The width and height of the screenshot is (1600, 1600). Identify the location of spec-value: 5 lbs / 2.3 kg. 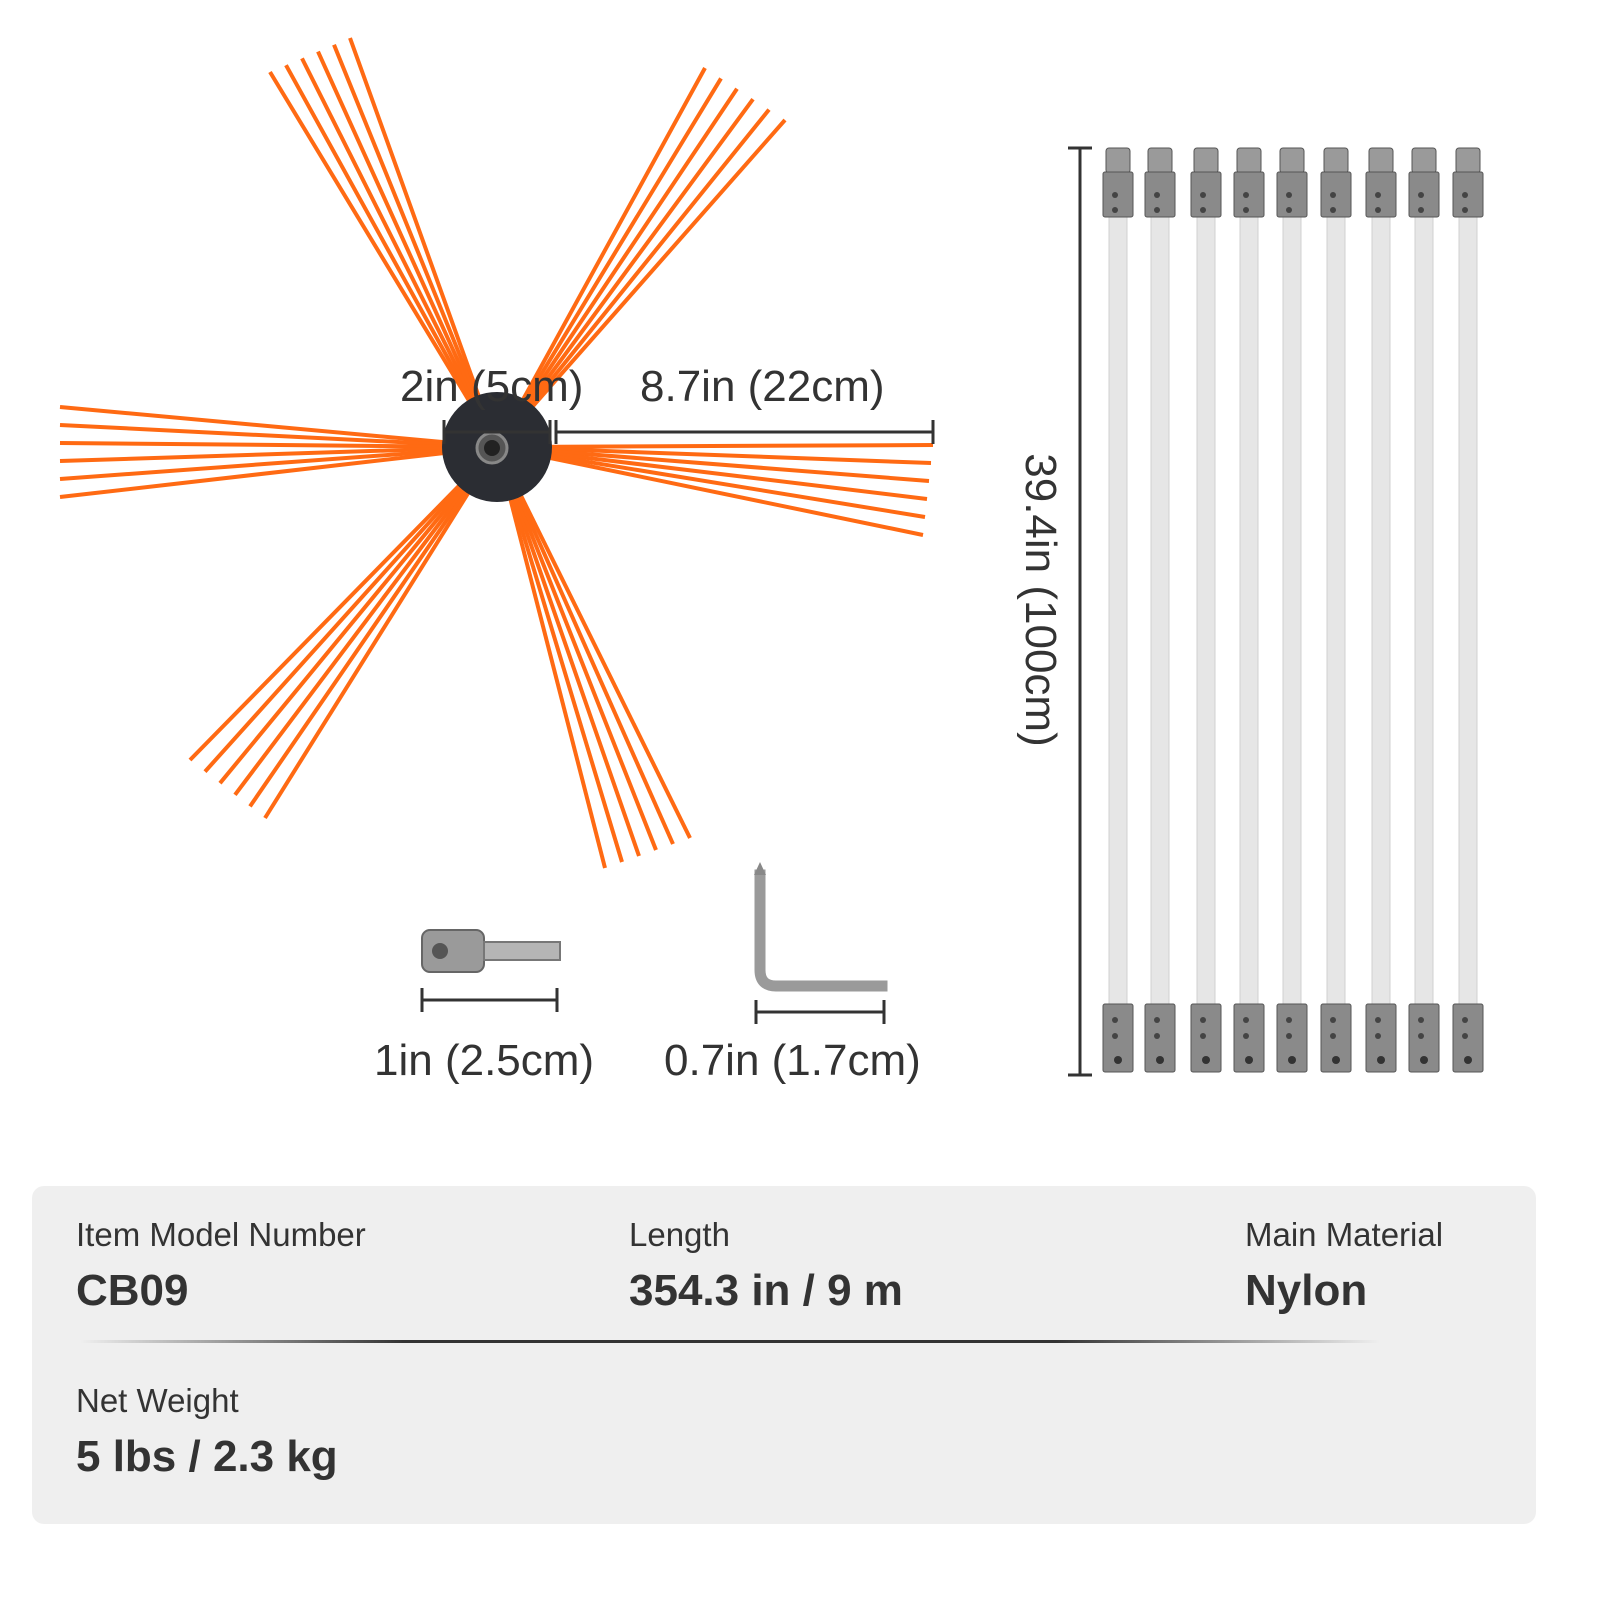
(207, 1456).